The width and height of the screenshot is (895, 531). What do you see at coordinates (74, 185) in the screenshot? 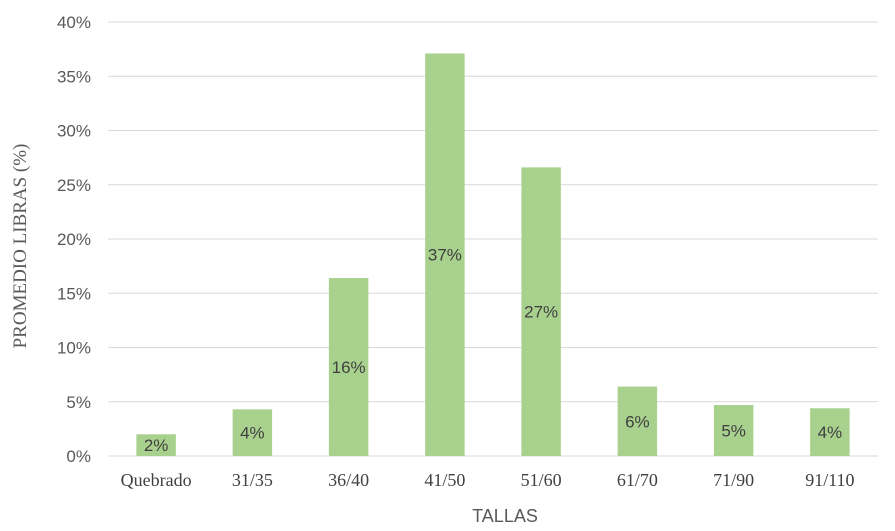
I see `y-tick-label: 25%` at bounding box center [74, 185].